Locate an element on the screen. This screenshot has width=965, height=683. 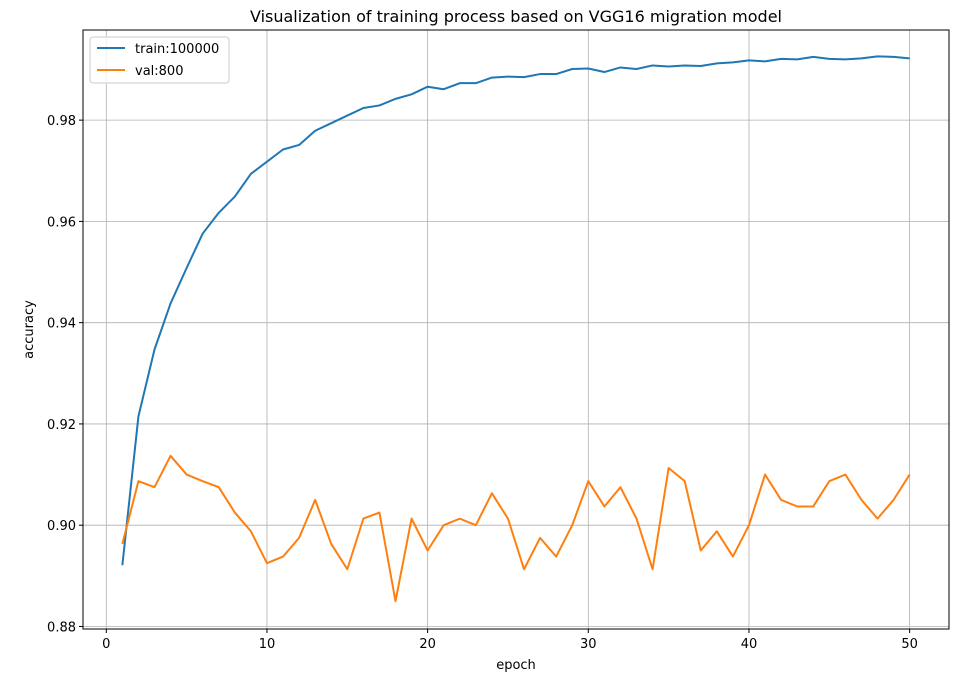
x-tick-label: 10 is located at coordinates (267, 644).